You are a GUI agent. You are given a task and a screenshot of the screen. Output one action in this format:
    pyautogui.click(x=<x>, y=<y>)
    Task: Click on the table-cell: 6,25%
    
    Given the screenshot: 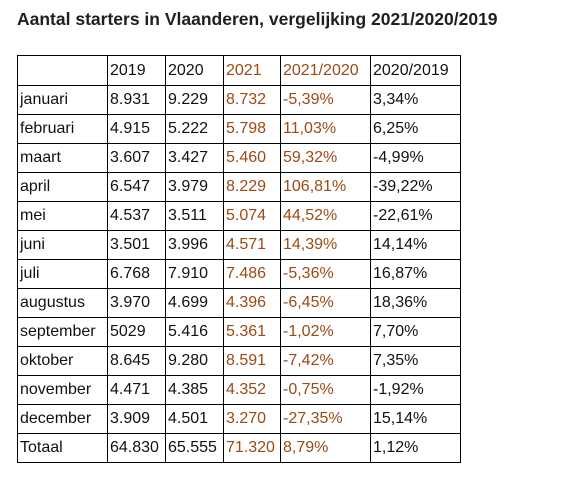 What is the action you would take?
    pyautogui.click(x=415, y=129)
    